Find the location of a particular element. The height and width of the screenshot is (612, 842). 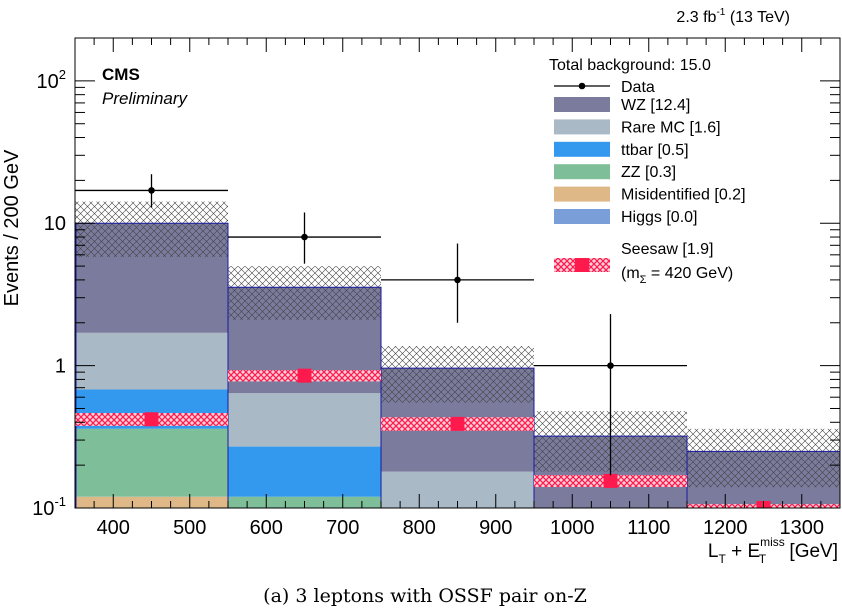

x-tick-label: 400 is located at coordinates (113, 528).